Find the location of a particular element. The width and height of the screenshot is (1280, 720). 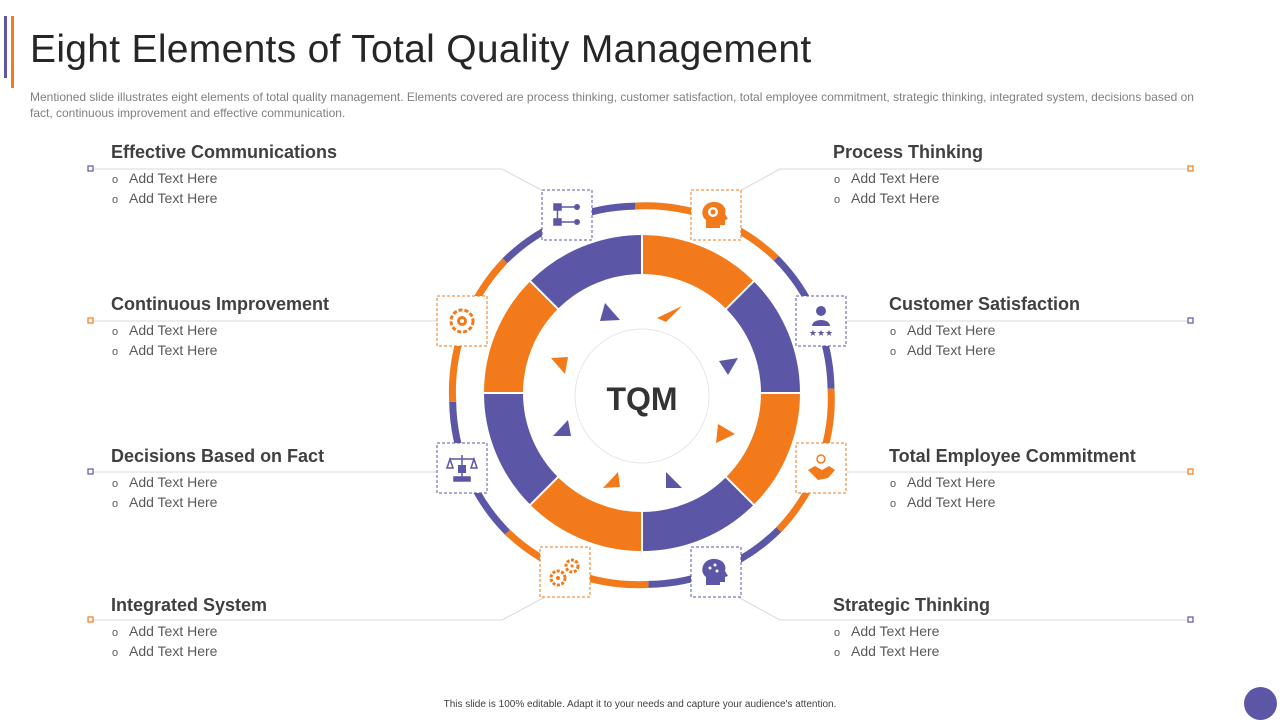

gears-icon is located at coordinates (564, 572).